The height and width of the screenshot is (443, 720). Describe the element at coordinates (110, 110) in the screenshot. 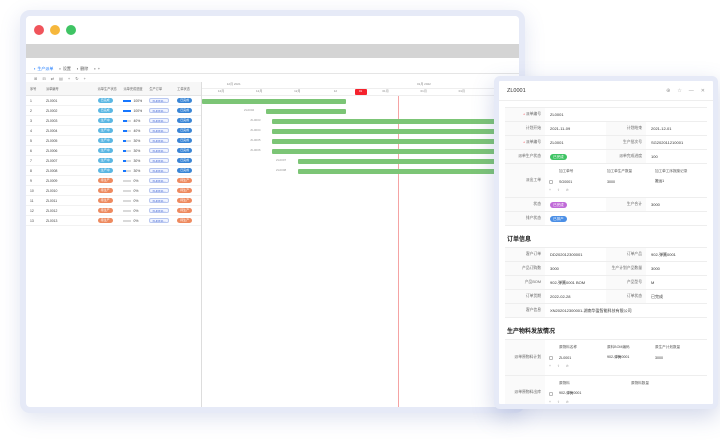

I see `status-cell: 已完成` at that location.